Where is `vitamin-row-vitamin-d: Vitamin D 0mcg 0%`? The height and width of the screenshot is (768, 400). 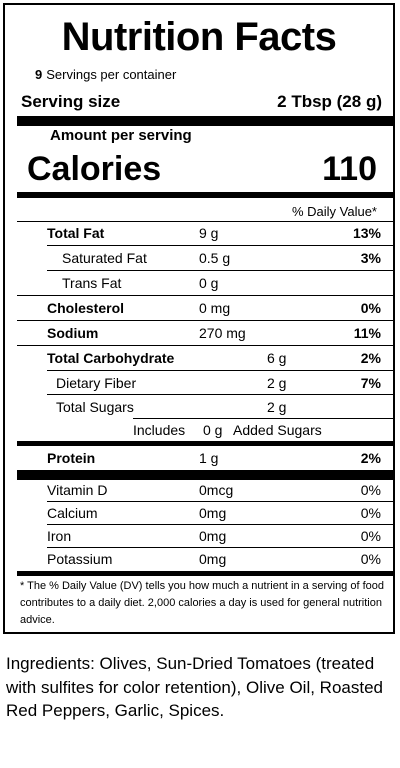
vitamin-row-vitamin-d: Vitamin D 0mcg 0% is located at coordinates (201, 490).